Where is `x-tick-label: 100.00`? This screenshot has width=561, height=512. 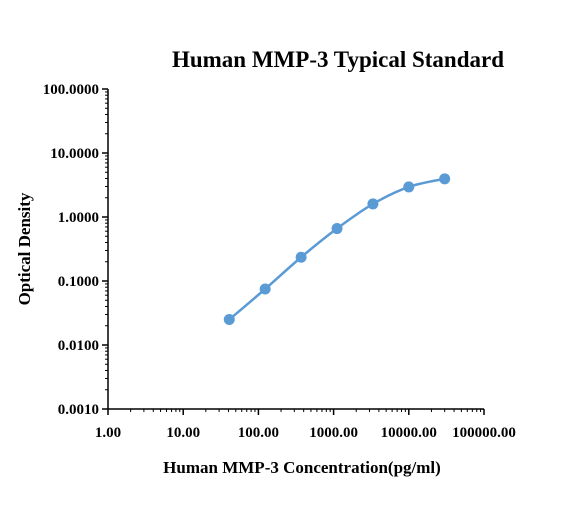 x-tick-label: 100.00 is located at coordinates (258, 433).